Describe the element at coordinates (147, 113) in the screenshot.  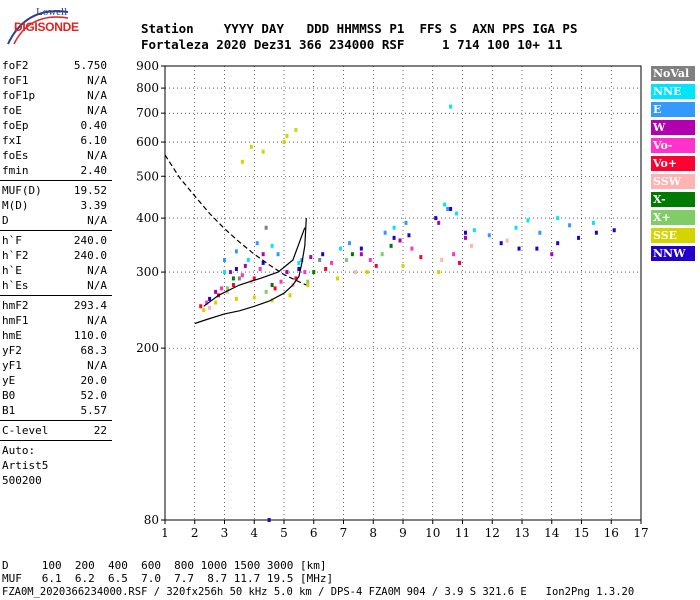
I see `y-tick-label: 700` at that location.